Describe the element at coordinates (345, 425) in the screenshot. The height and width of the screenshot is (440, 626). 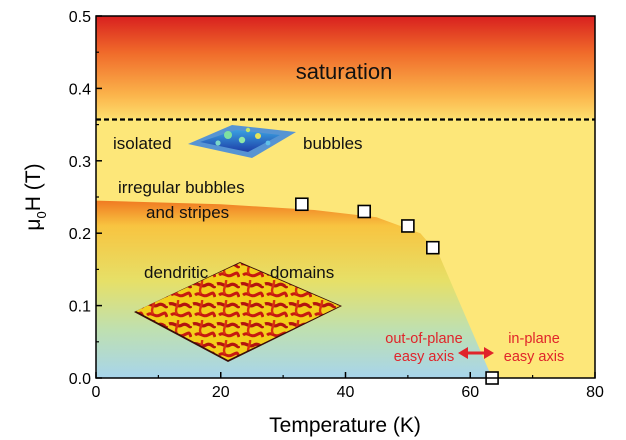
I see `x-axis-label: Temperature (K)` at that location.